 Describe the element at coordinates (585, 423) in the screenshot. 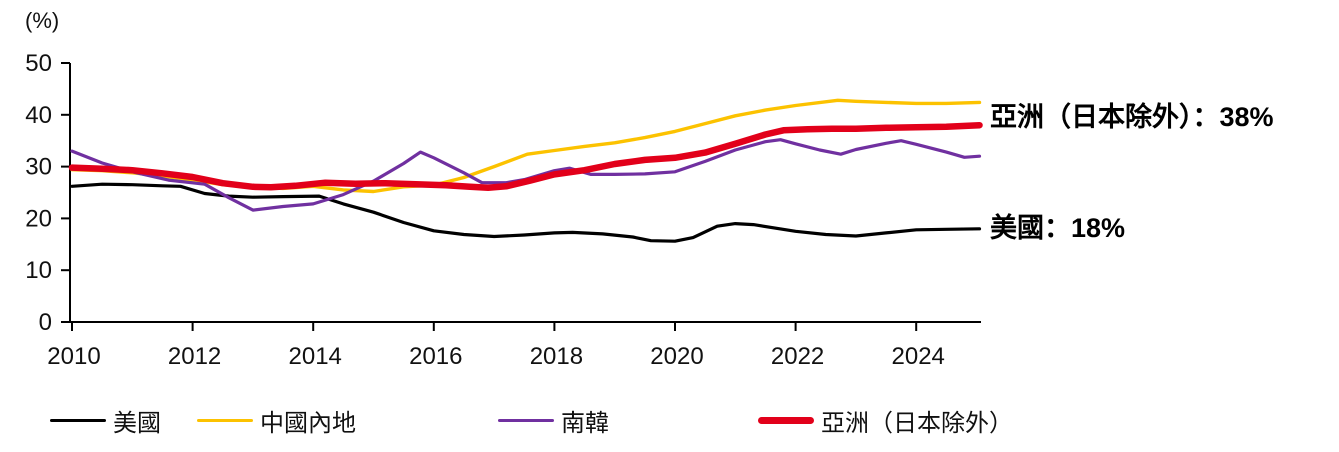

I see `legend-label-south-korea: 南韓` at that location.